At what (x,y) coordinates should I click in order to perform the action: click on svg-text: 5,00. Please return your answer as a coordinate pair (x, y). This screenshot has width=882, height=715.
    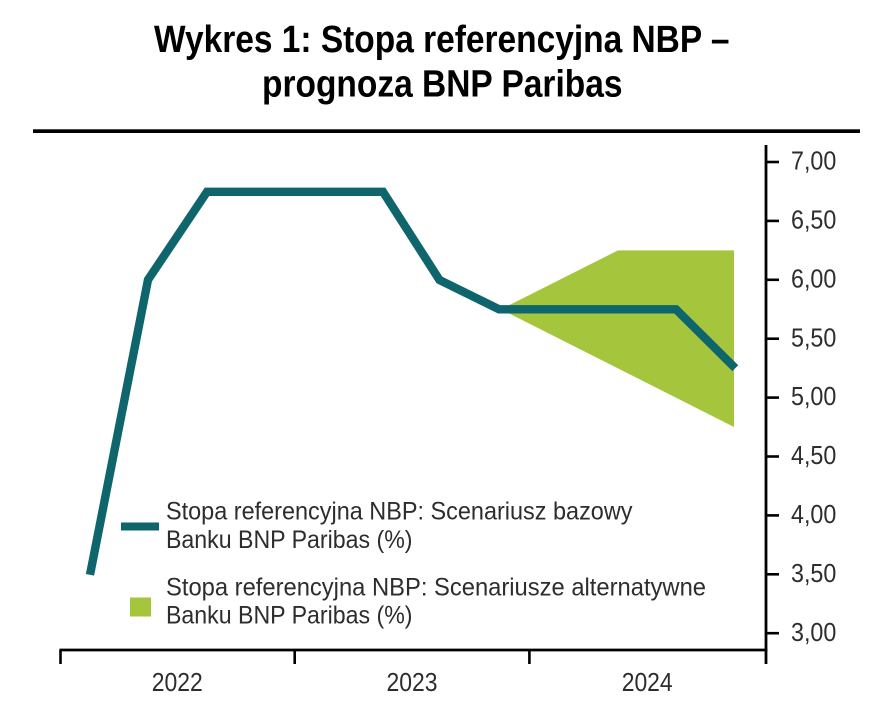
    Looking at the image, I should click on (813, 396).